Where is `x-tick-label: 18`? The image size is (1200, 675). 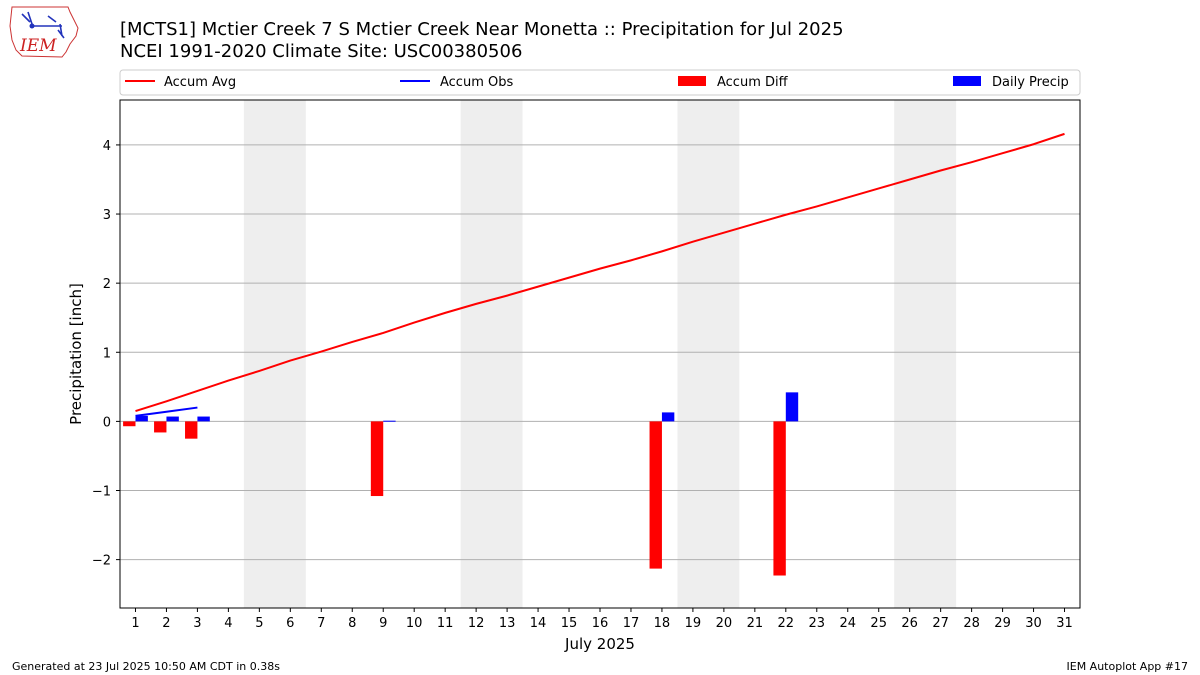 x-tick-label: 18 is located at coordinates (662, 623).